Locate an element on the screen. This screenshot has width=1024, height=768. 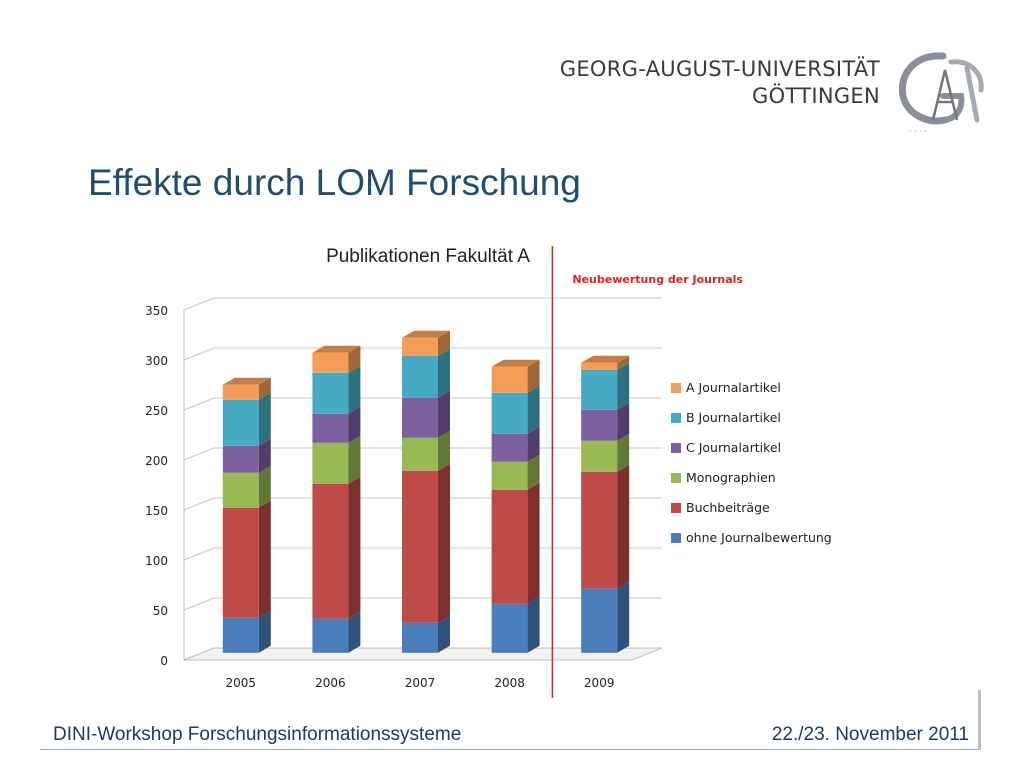
legend-item: A Journalartikel is located at coordinates (726, 387).